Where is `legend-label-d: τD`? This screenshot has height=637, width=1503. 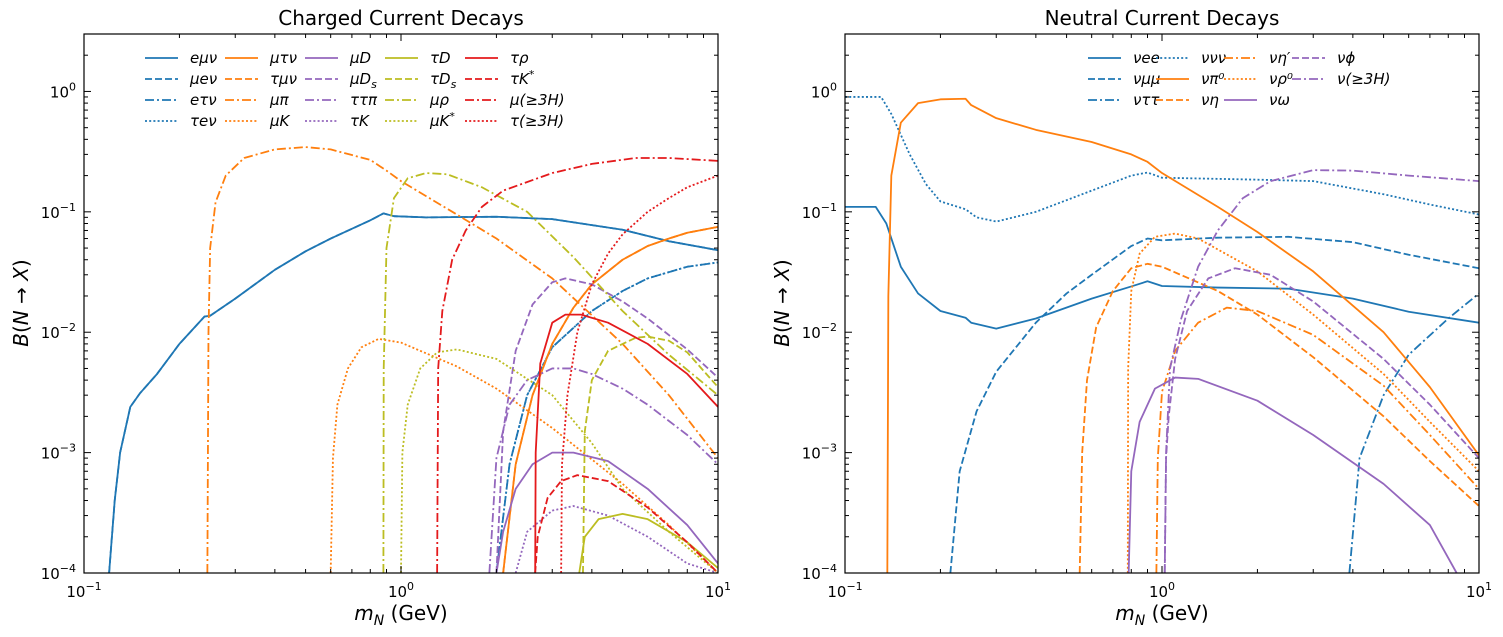
legend-label-d: τD is located at coordinates (440, 58).